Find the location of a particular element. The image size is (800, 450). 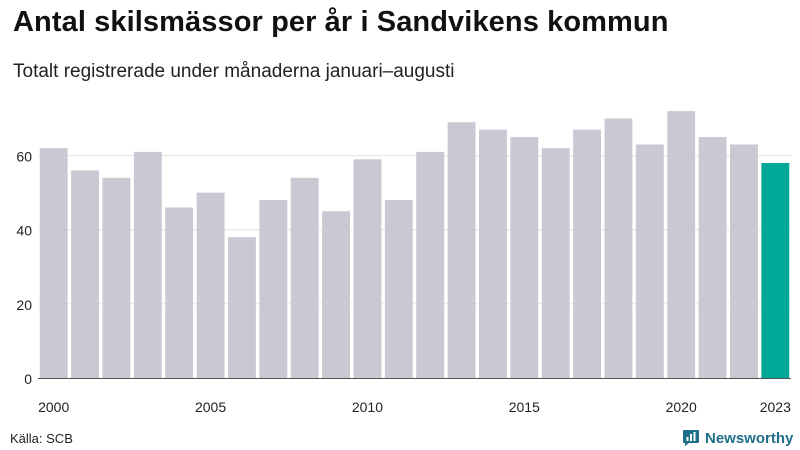

bar-2011 is located at coordinates (398, 289).